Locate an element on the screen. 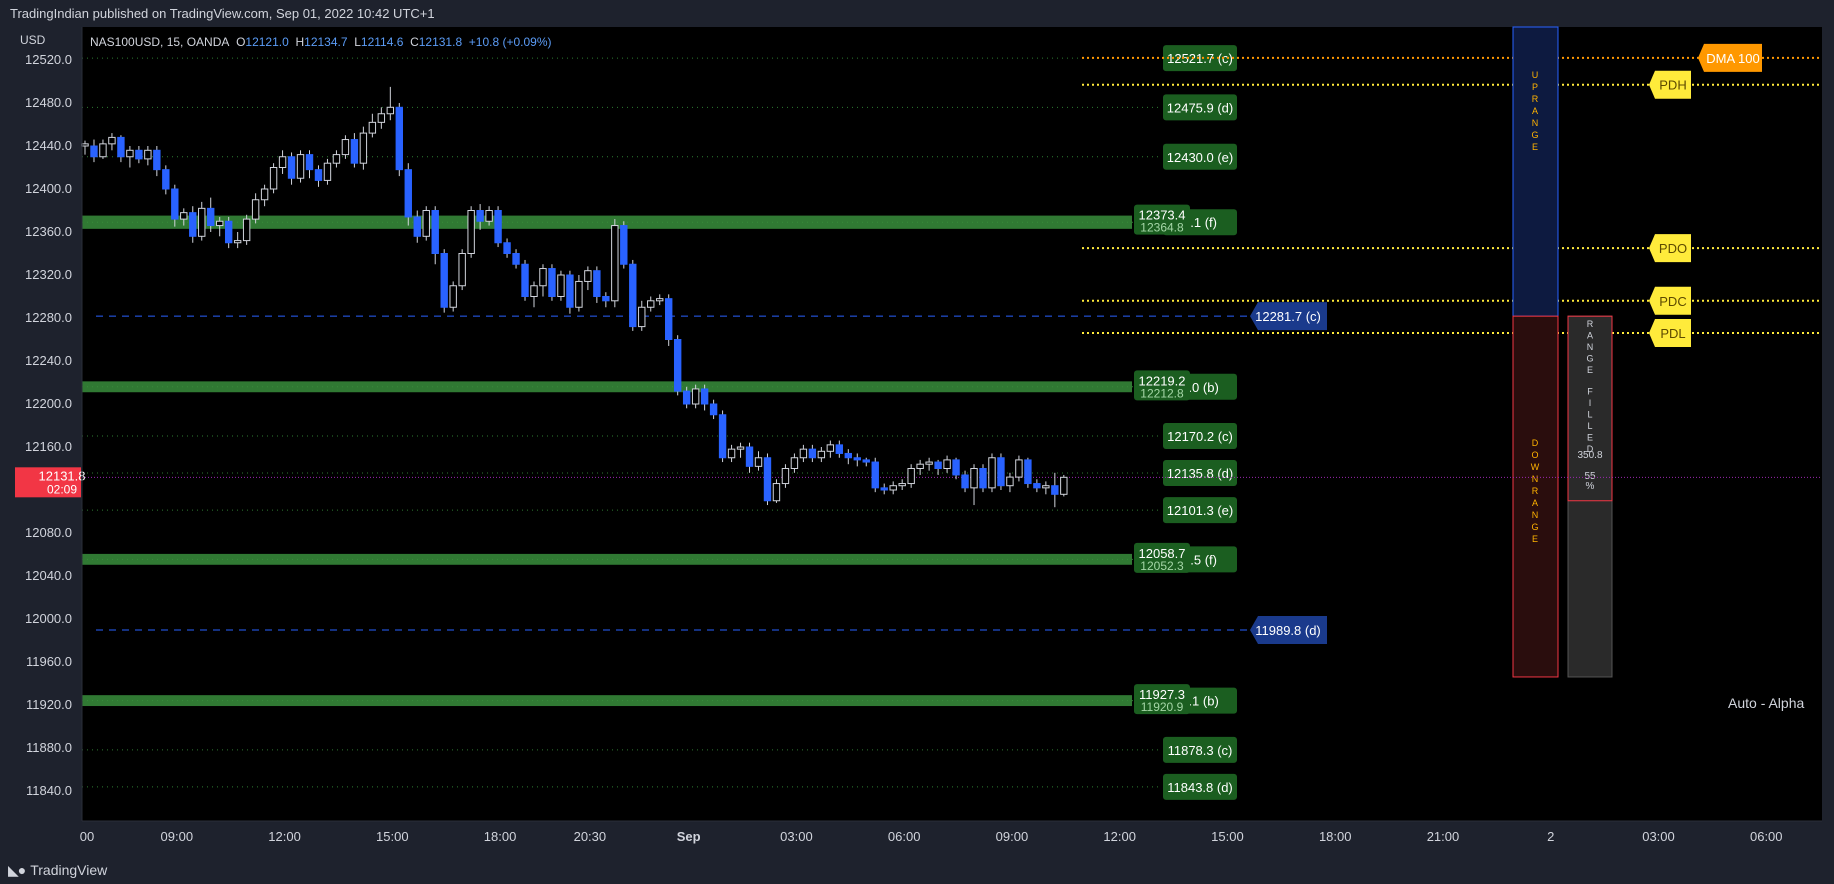 This screenshot has height=884, width=1834. fib-level-label: 12170.2 (c) is located at coordinates (1200, 436).